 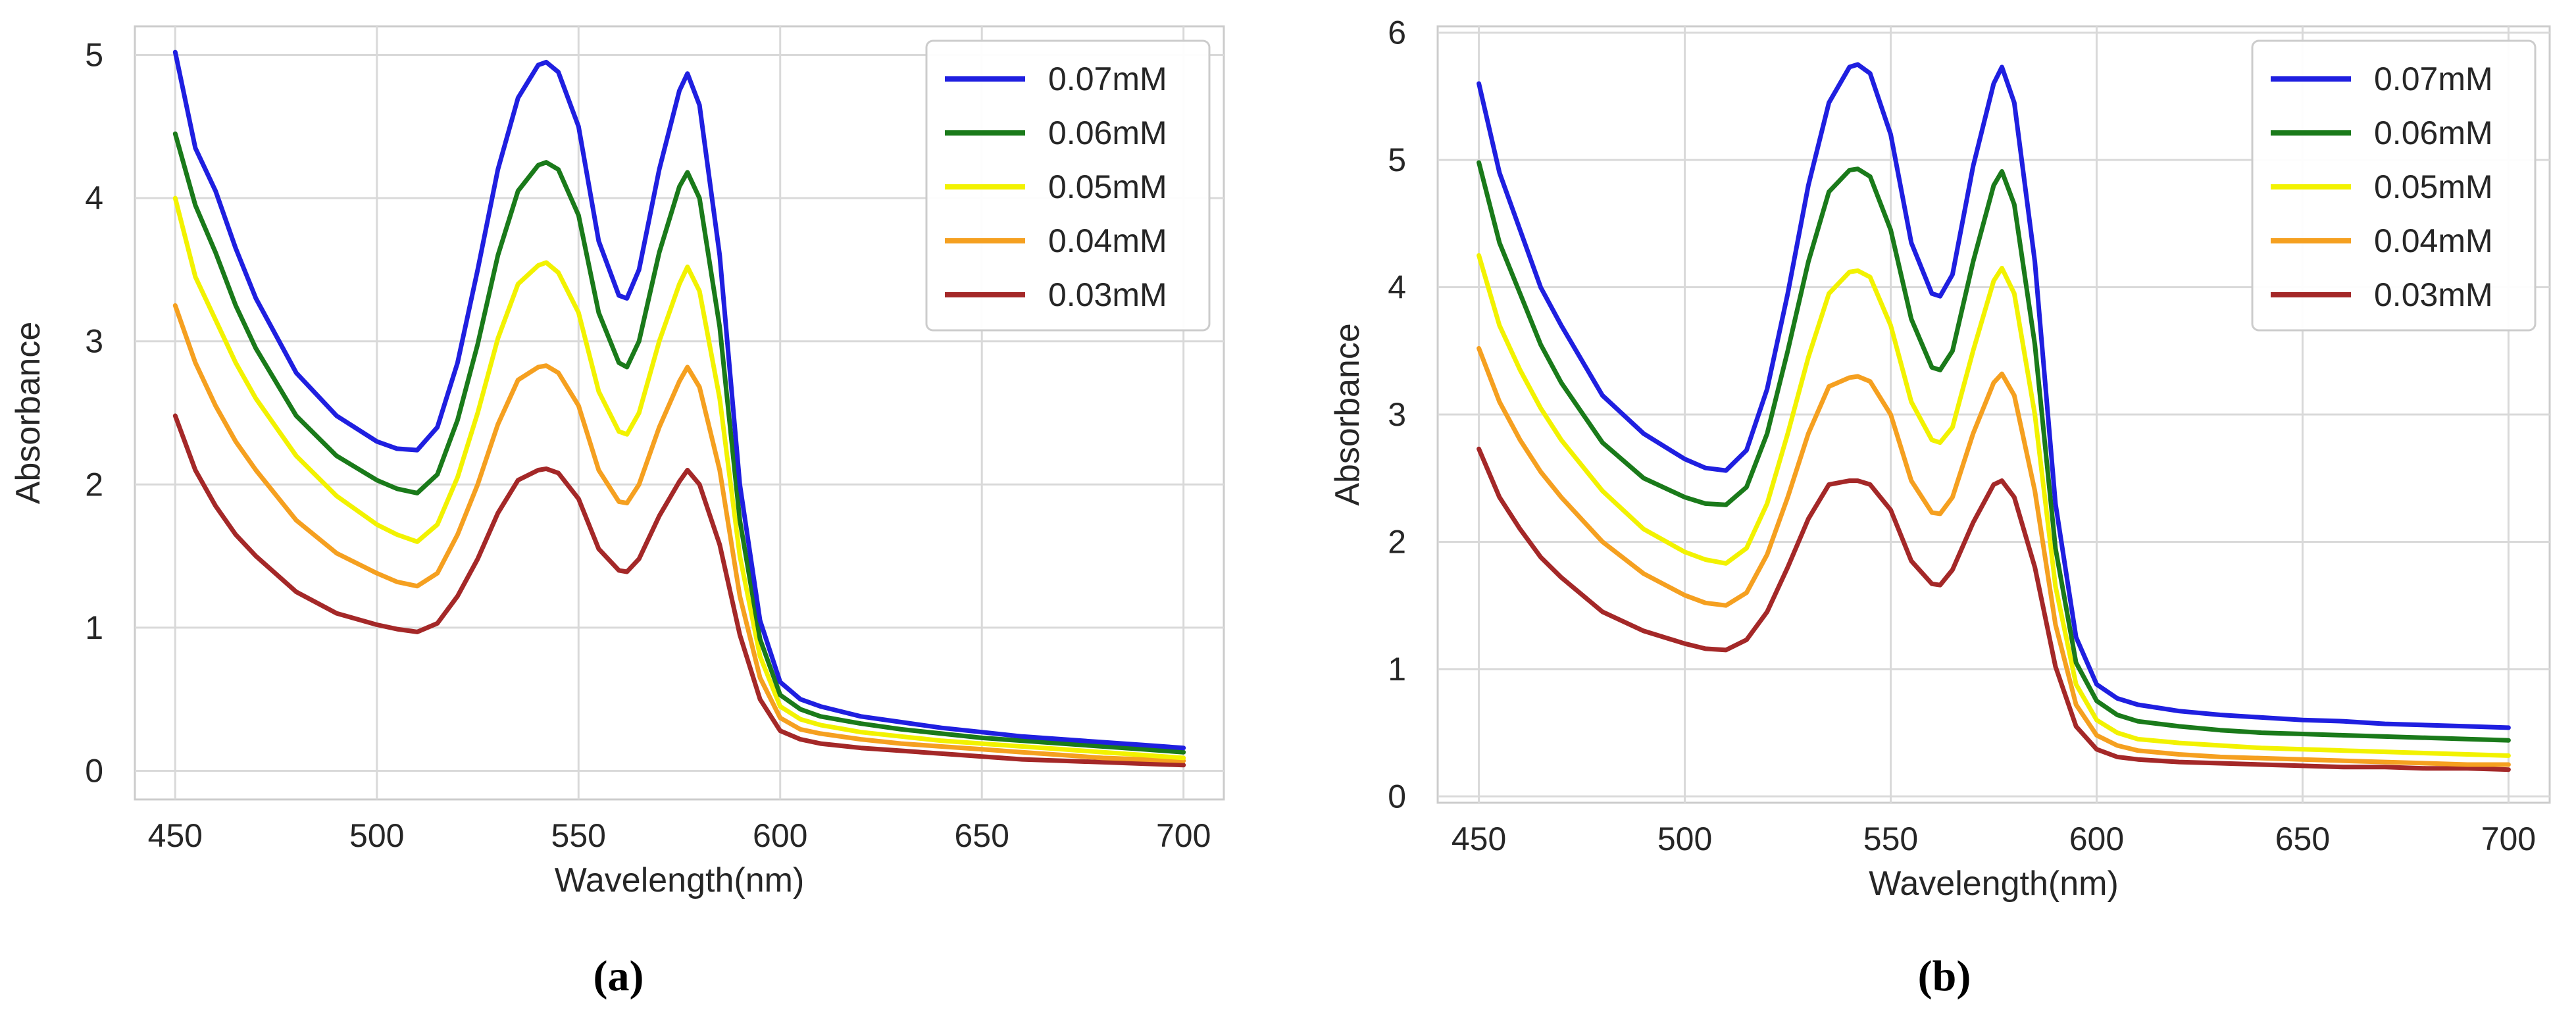 I want to click on y-tick-label: 6, so click(x=1397, y=32).